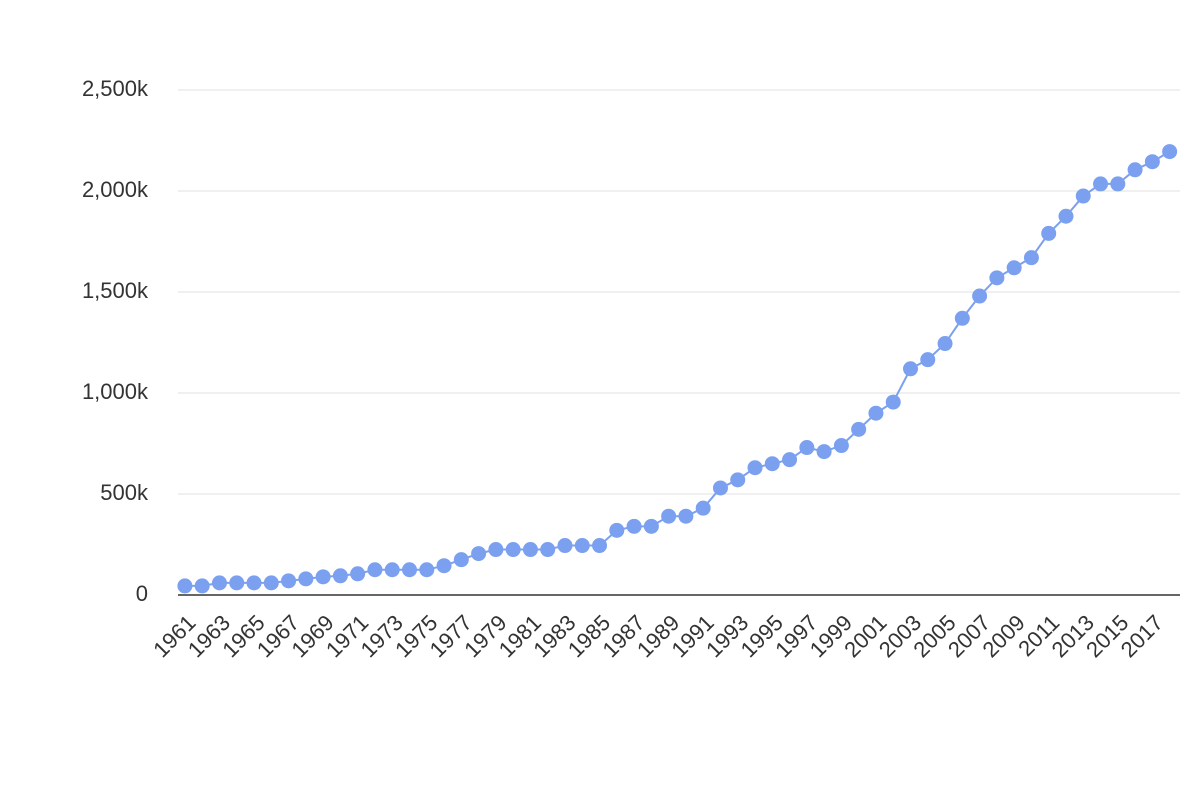 The height and width of the screenshot is (805, 1200). What do you see at coordinates (115, 391) in the screenshot?
I see `y-tick-label: 1,000k` at bounding box center [115, 391].